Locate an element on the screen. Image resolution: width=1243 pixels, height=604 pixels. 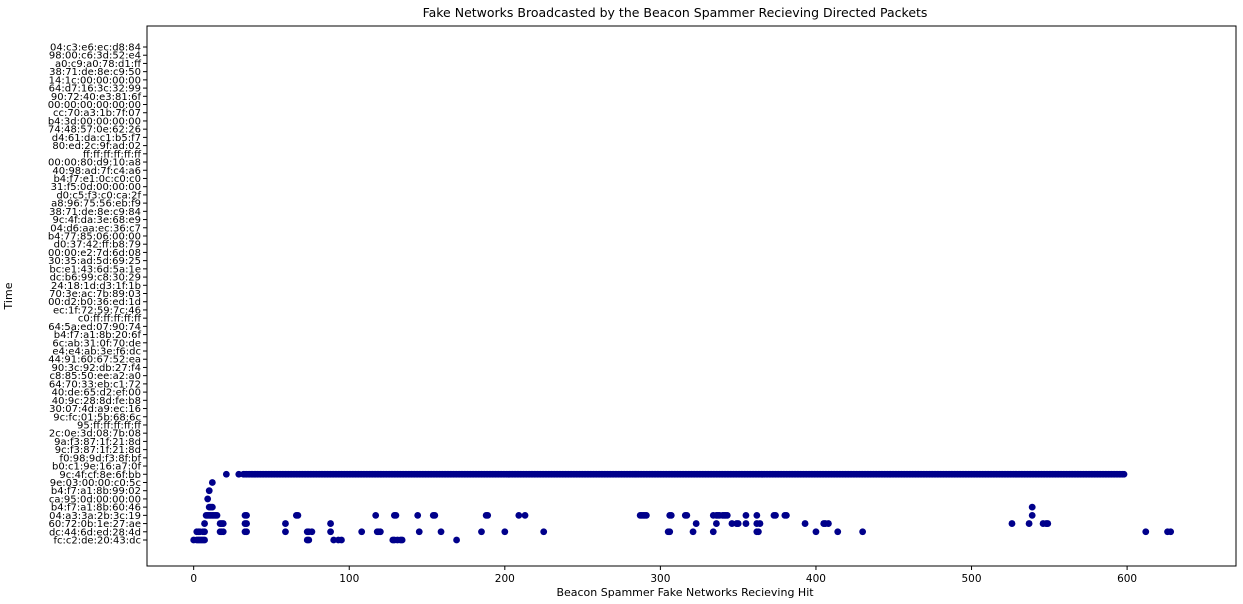
y-tick-label: c0:ff:ff:ff:ff:ff is located at coordinates (110, 319).